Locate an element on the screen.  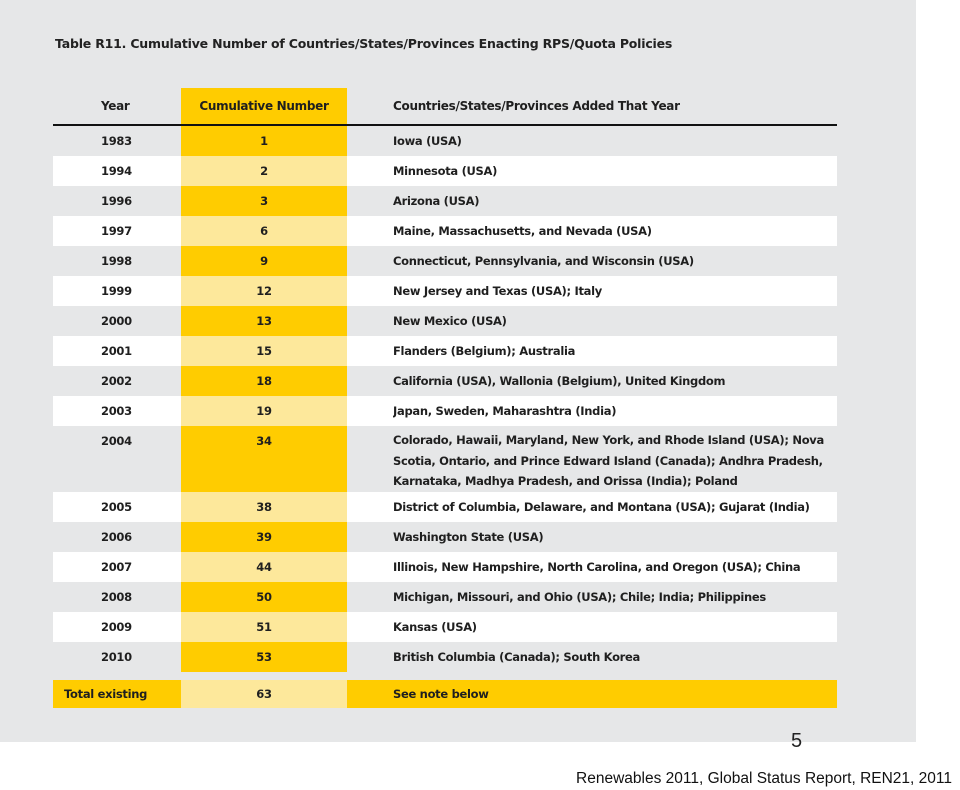
table-row: 2009 51 Kansas (USA) is located at coordinates (445, 626).